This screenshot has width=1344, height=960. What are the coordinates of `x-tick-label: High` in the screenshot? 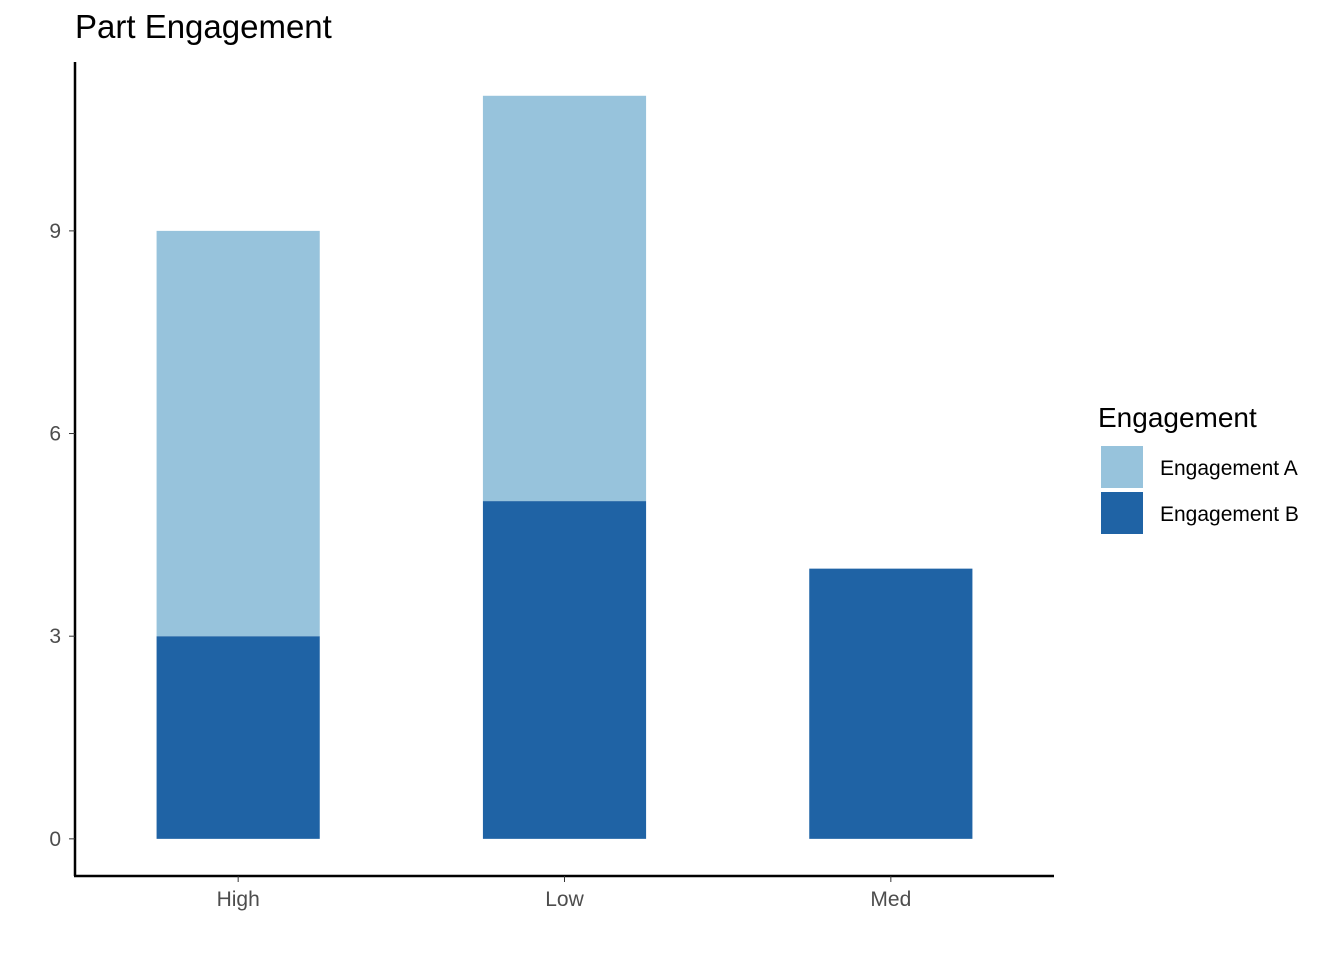 It's located at (238, 899).